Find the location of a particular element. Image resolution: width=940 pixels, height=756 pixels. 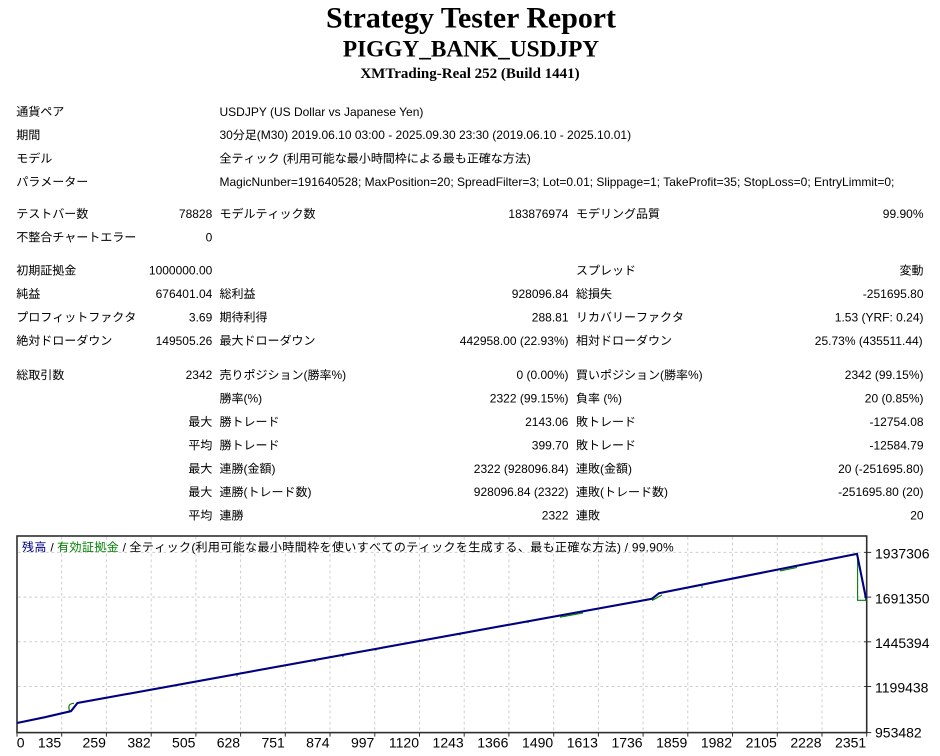

svg-text: 259 is located at coordinates (95, 742).